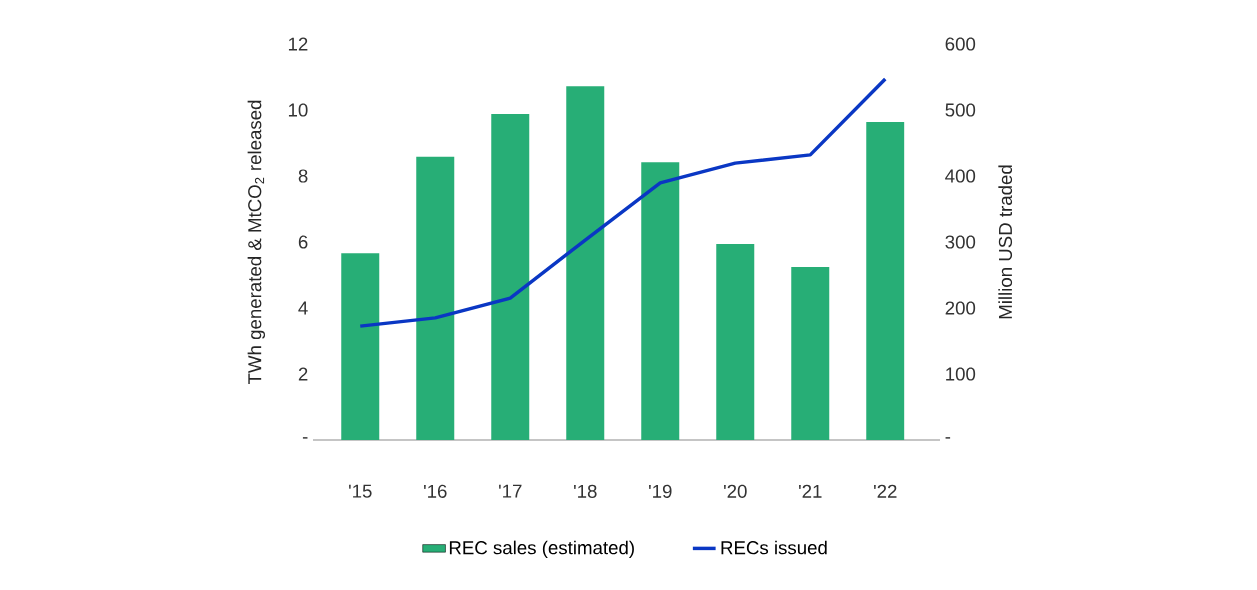  I want to click on y2-tick-label: 600, so click(960, 44).